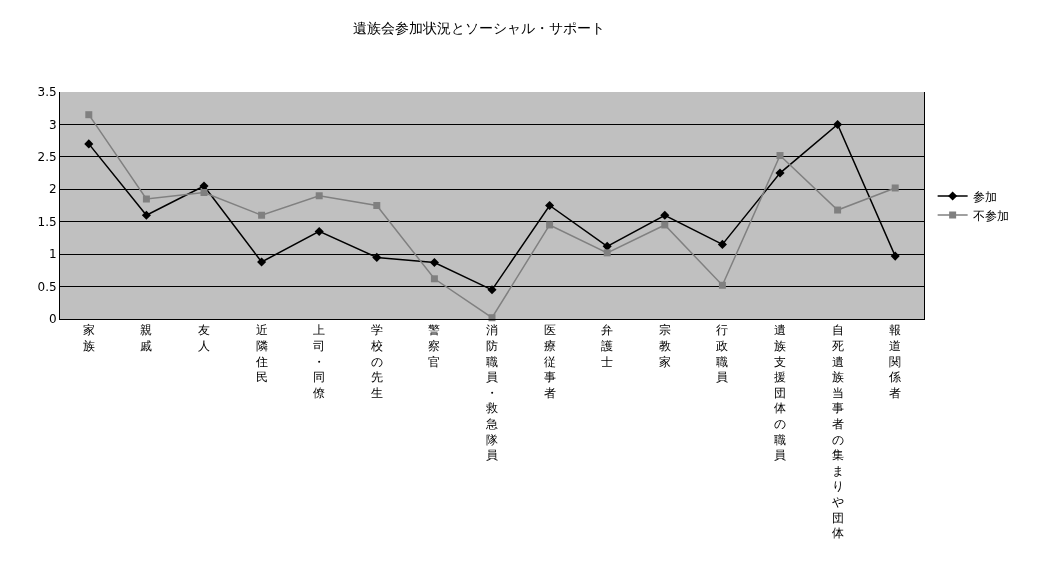 The height and width of the screenshot is (581, 1064). Describe the element at coordinates (52, 254) in the screenshot. I see `y-tick-label: 1` at that location.